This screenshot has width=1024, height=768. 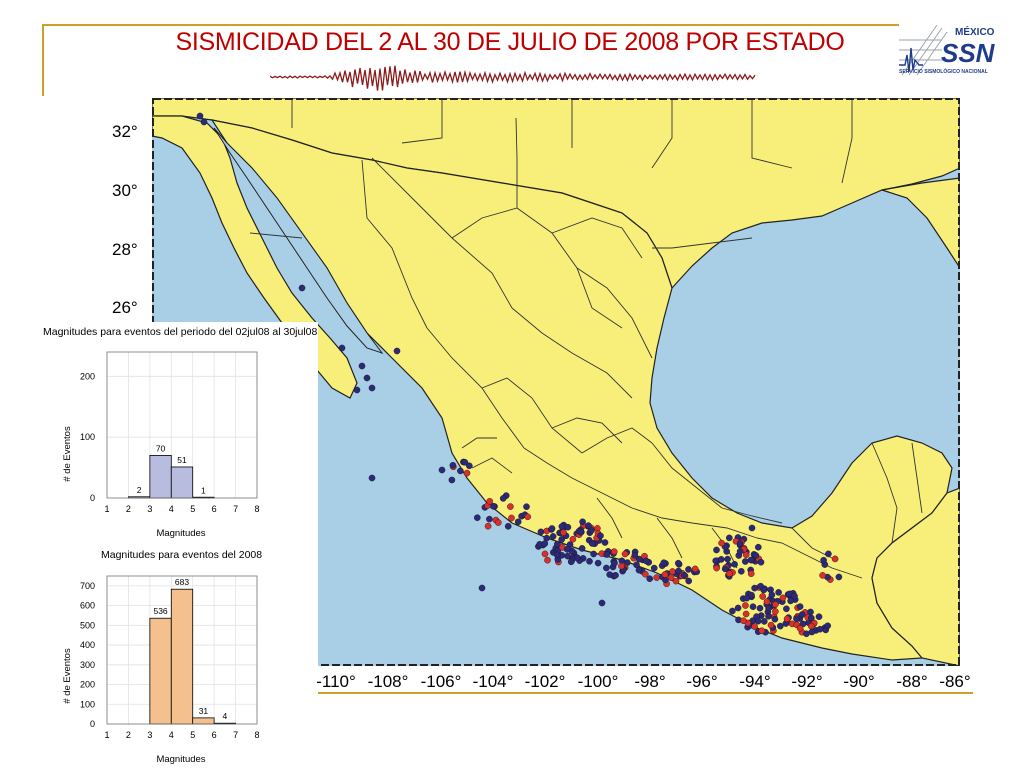 I want to click on x-tick-label: 8, so click(x=256, y=509).